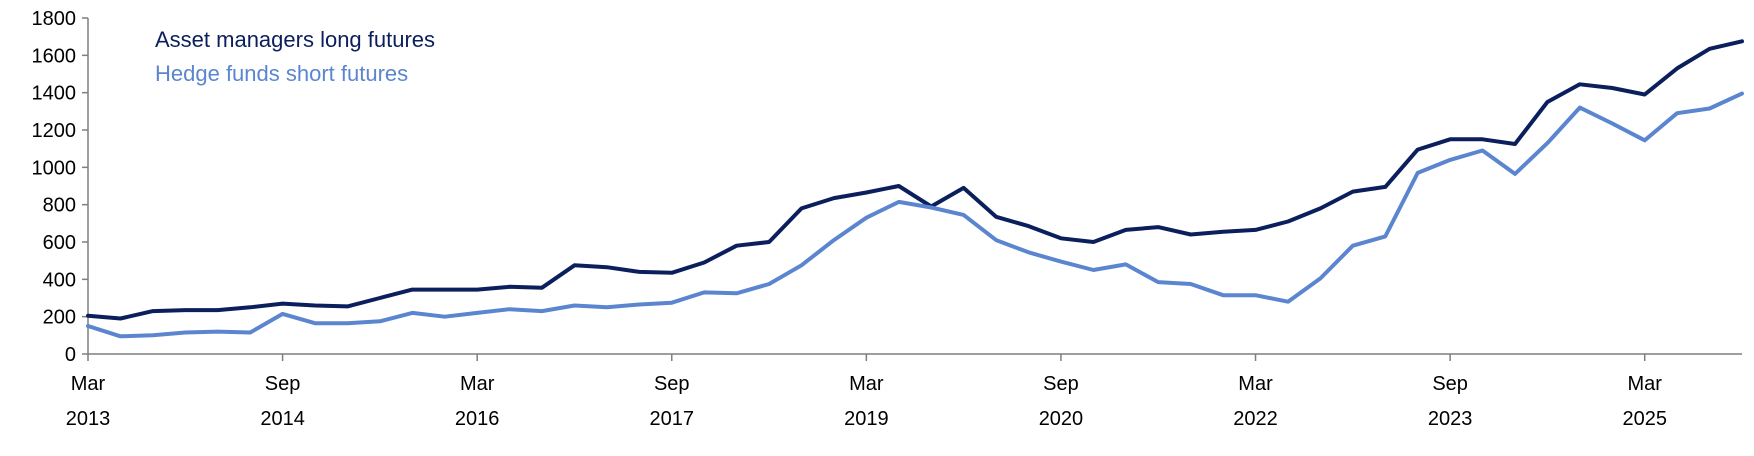 This screenshot has width=1754, height=456. What do you see at coordinates (59, 280) in the screenshot?
I see `y-tick-label: 400` at bounding box center [59, 280].